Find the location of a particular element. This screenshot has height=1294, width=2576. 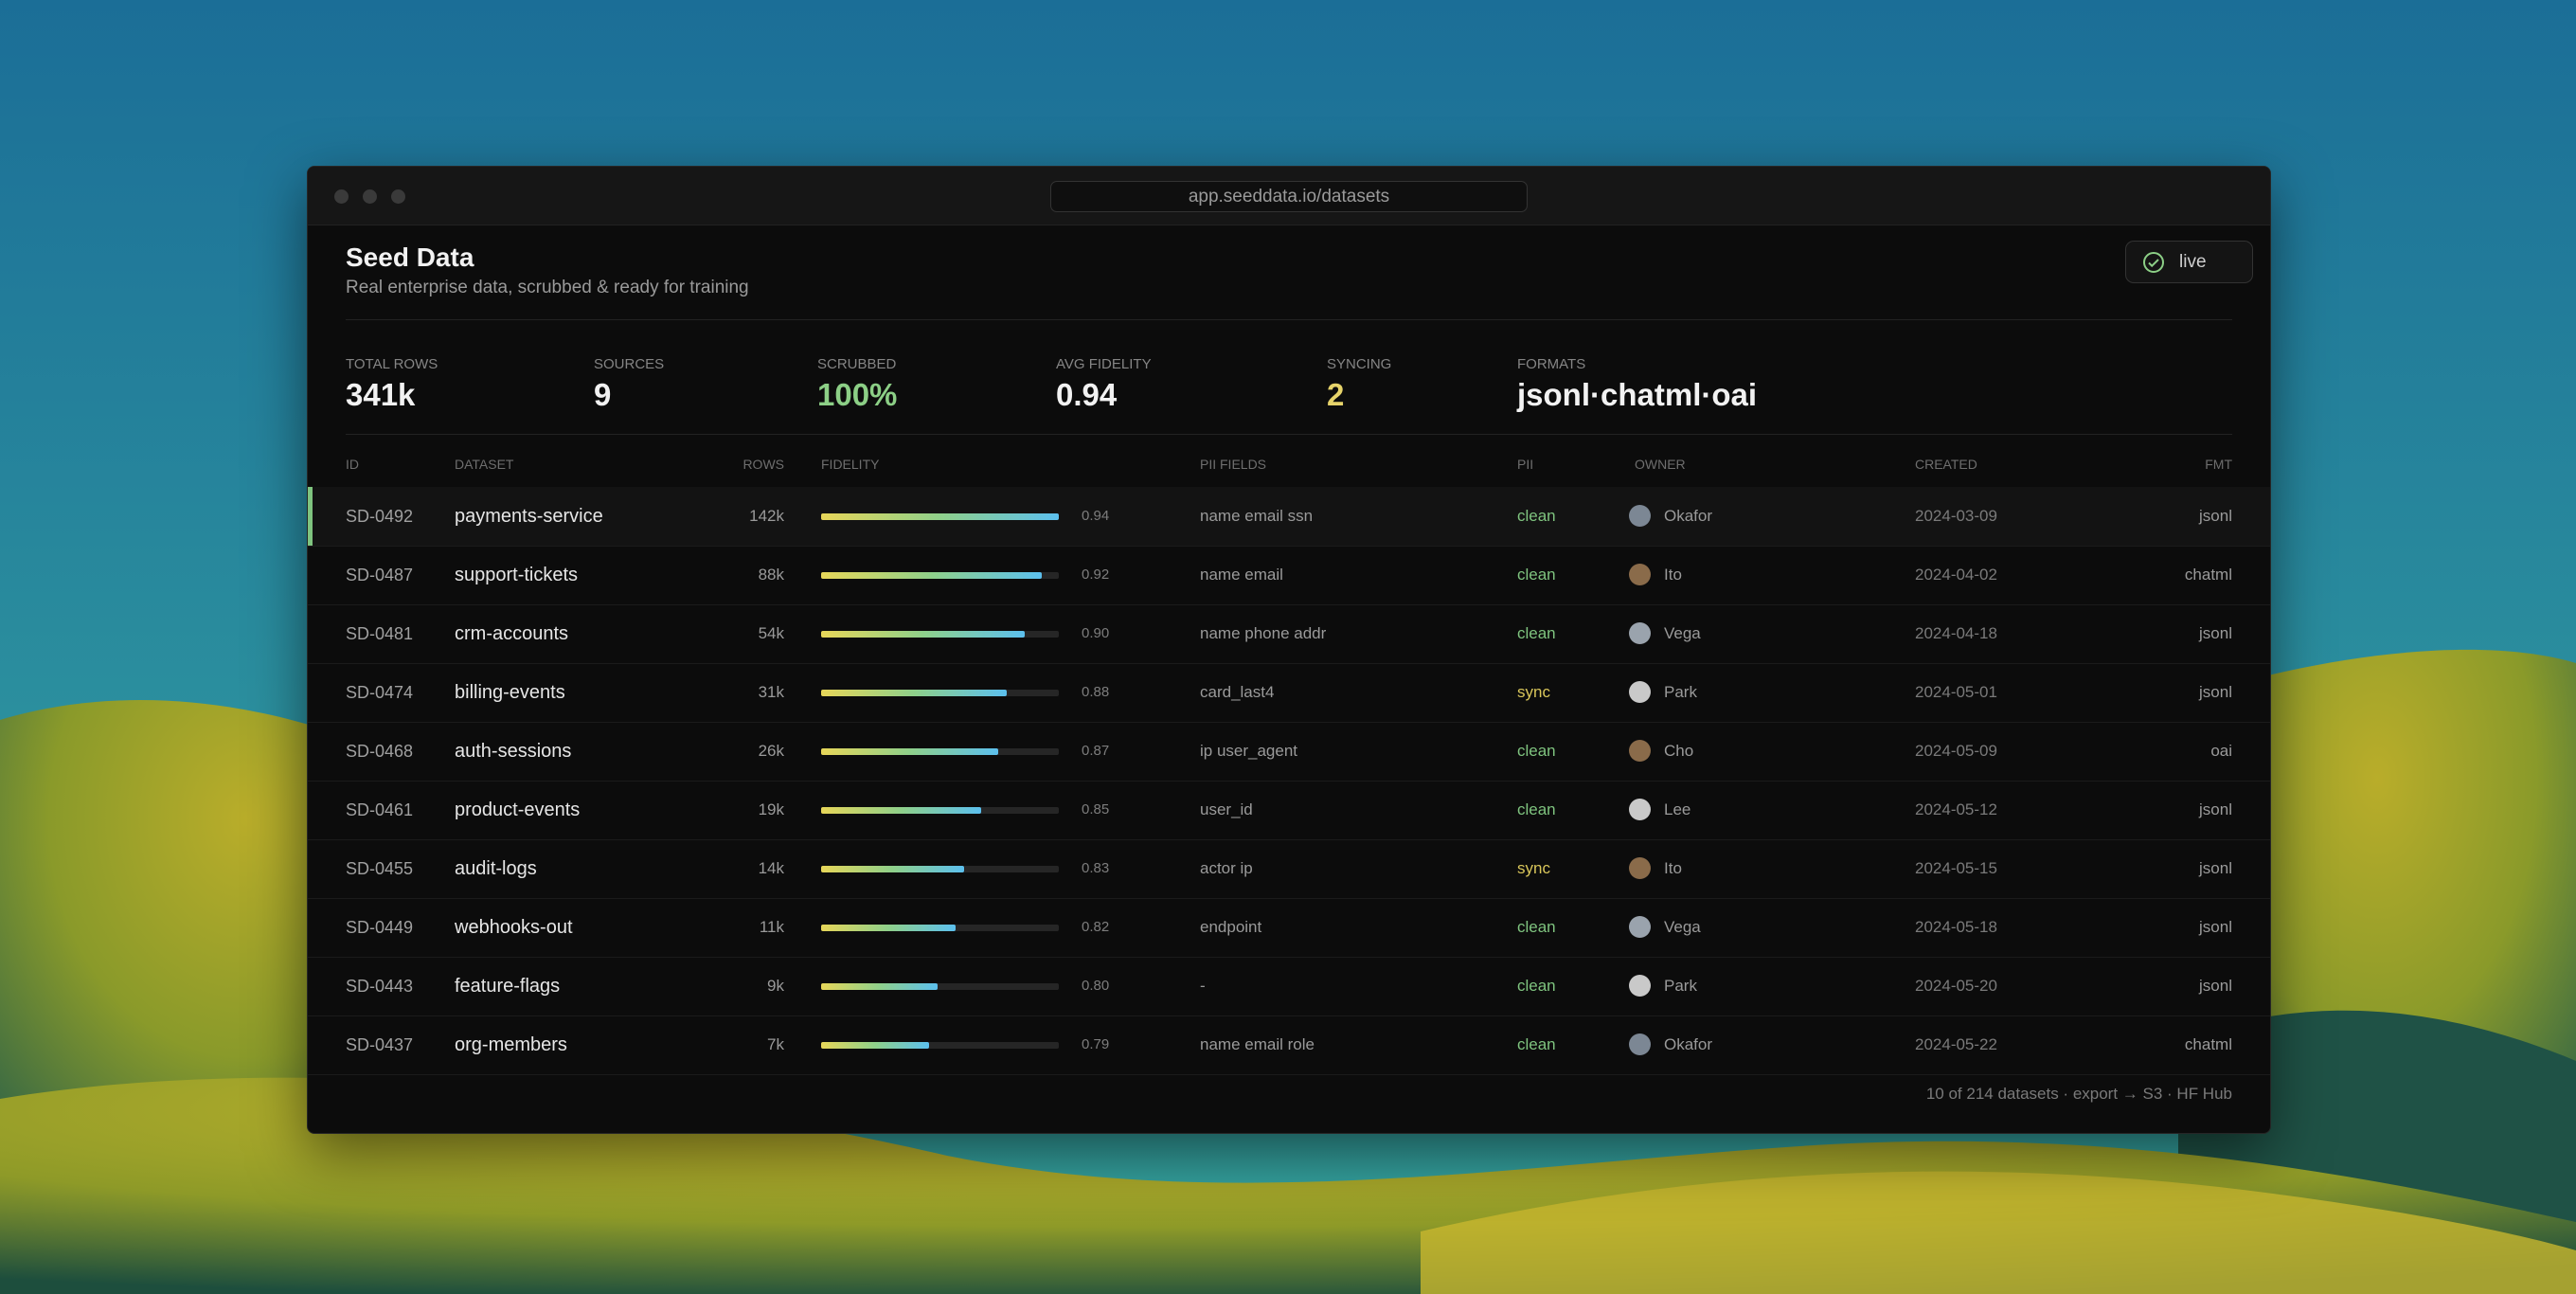

column-header: PII is located at coordinates (1525, 464).